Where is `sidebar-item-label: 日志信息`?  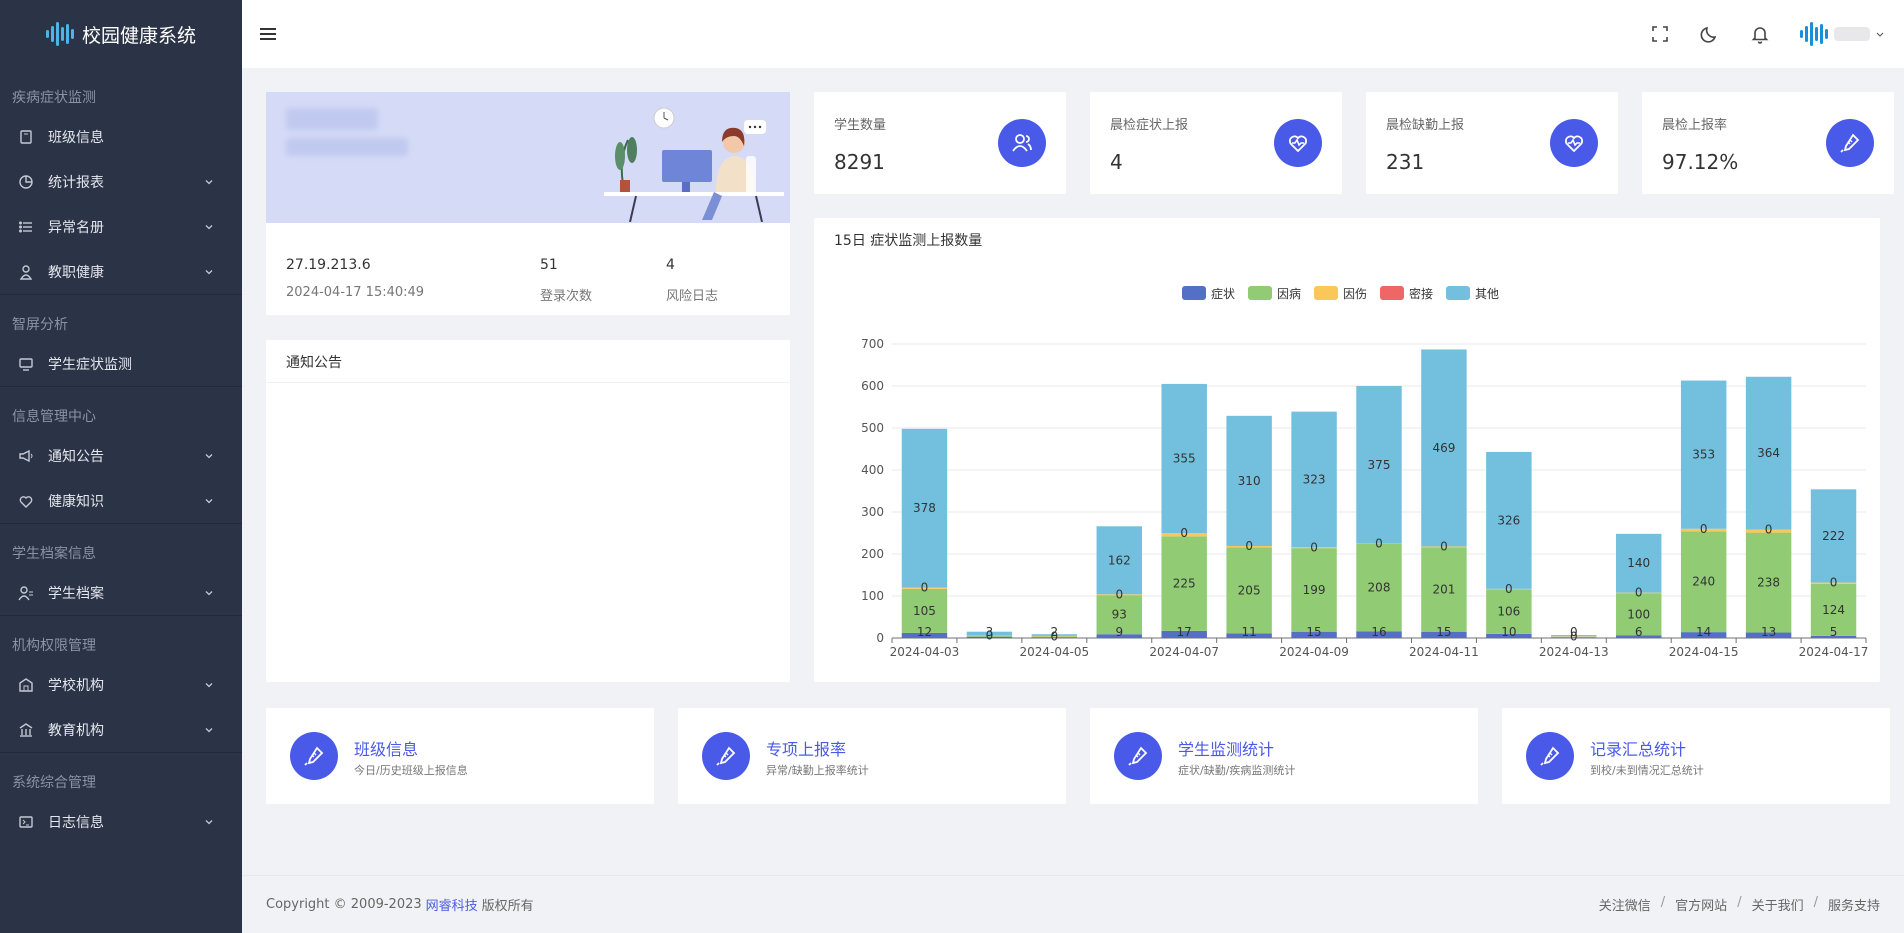
sidebar-item-label: 日志信息 is located at coordinates (76, 822).